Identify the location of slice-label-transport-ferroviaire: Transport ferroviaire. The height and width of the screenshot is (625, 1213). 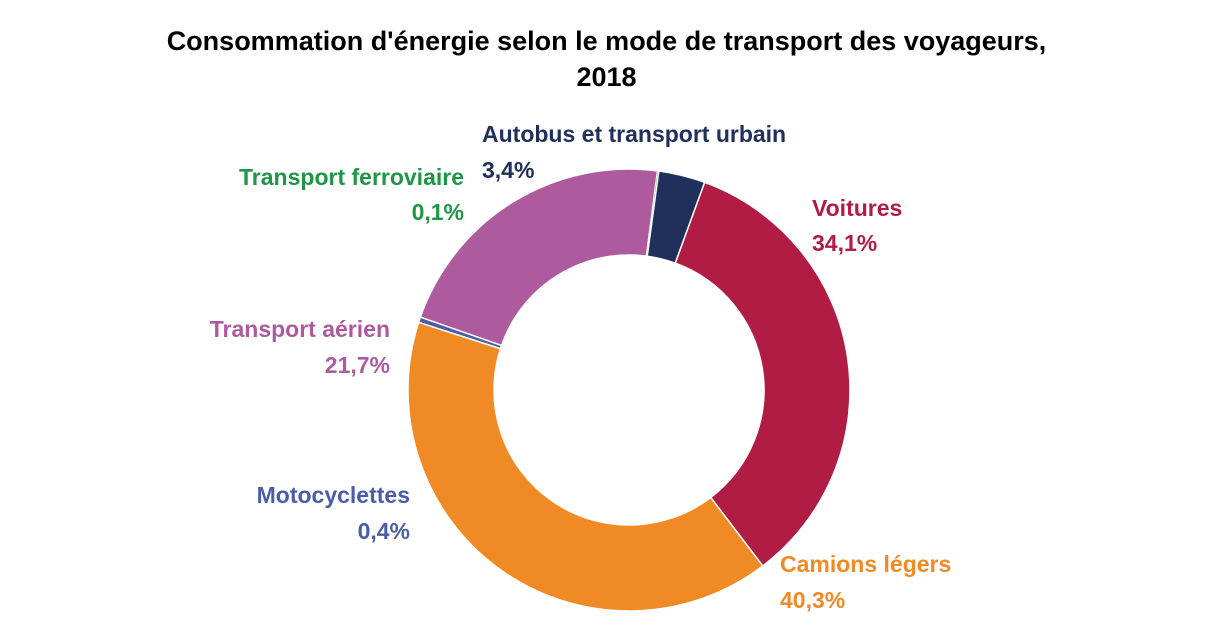
(351, 177).